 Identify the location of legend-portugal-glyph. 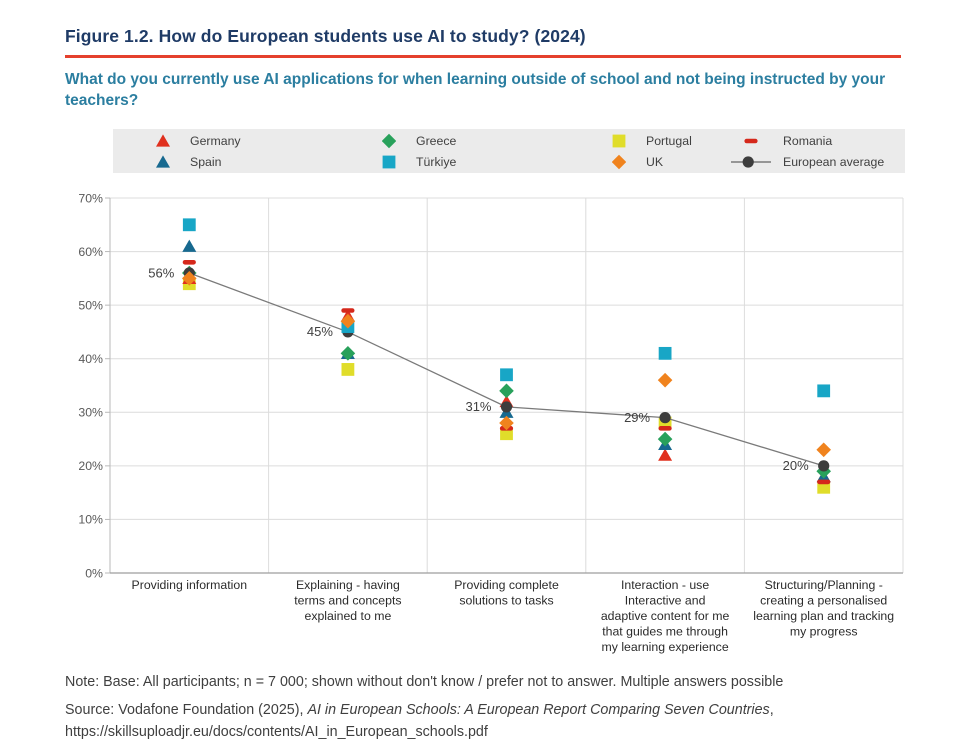
(619, 140).